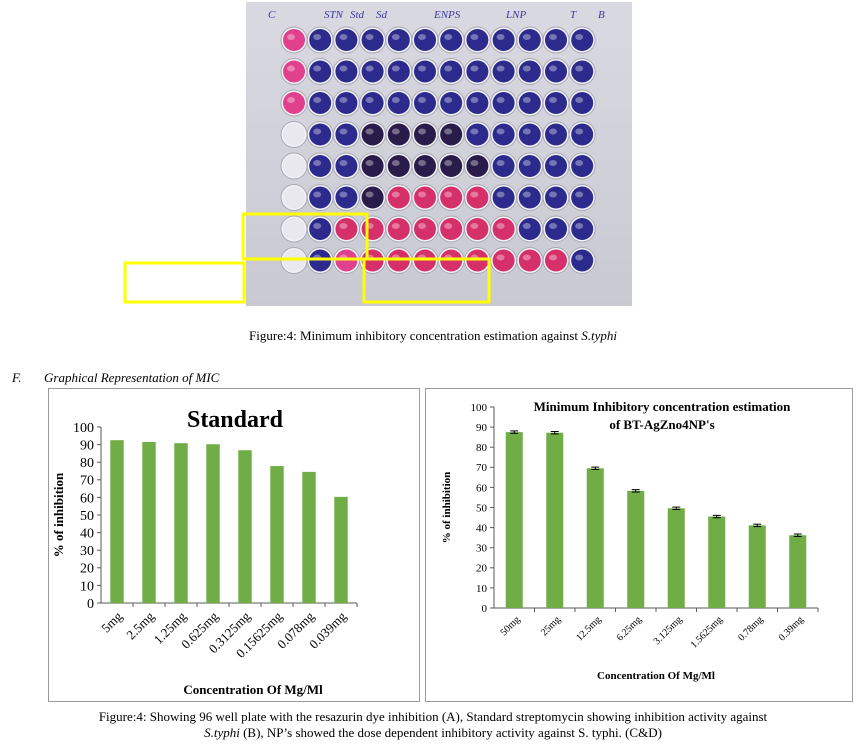  I want to click on x-tick-label: 50mg, so click(510, 626).